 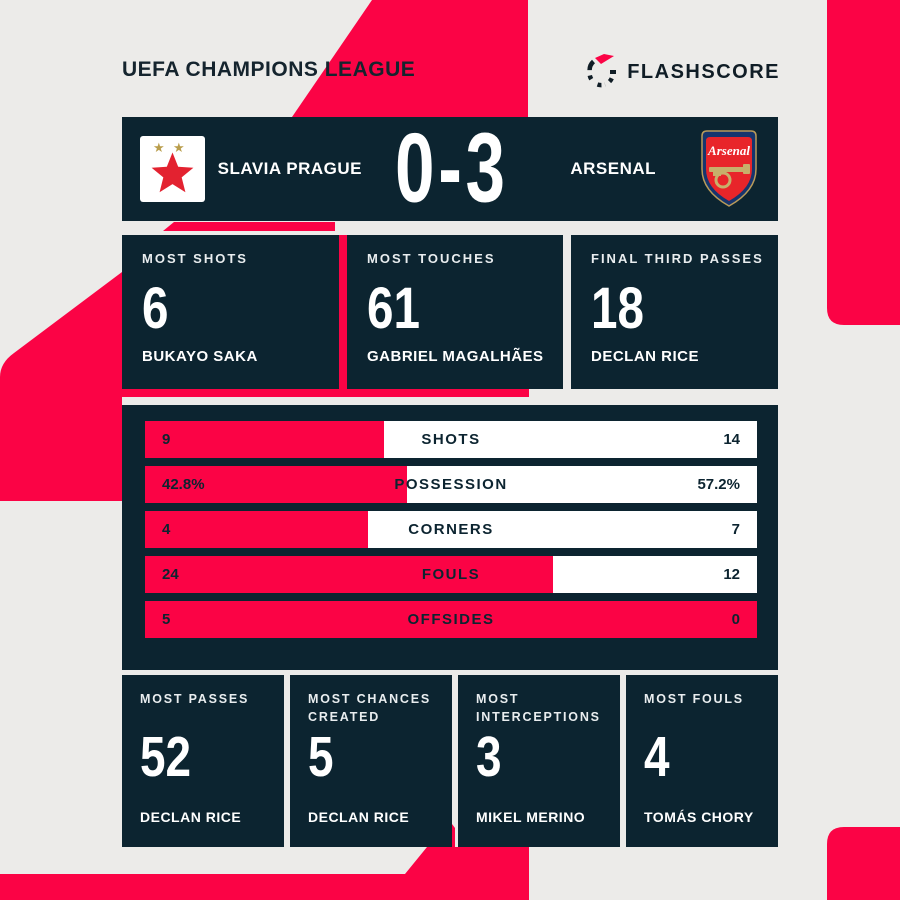 What do you see at coordinates (863, 863) in the screenshot?
I see `bottom-right-block` at bounding box center [863, 863].